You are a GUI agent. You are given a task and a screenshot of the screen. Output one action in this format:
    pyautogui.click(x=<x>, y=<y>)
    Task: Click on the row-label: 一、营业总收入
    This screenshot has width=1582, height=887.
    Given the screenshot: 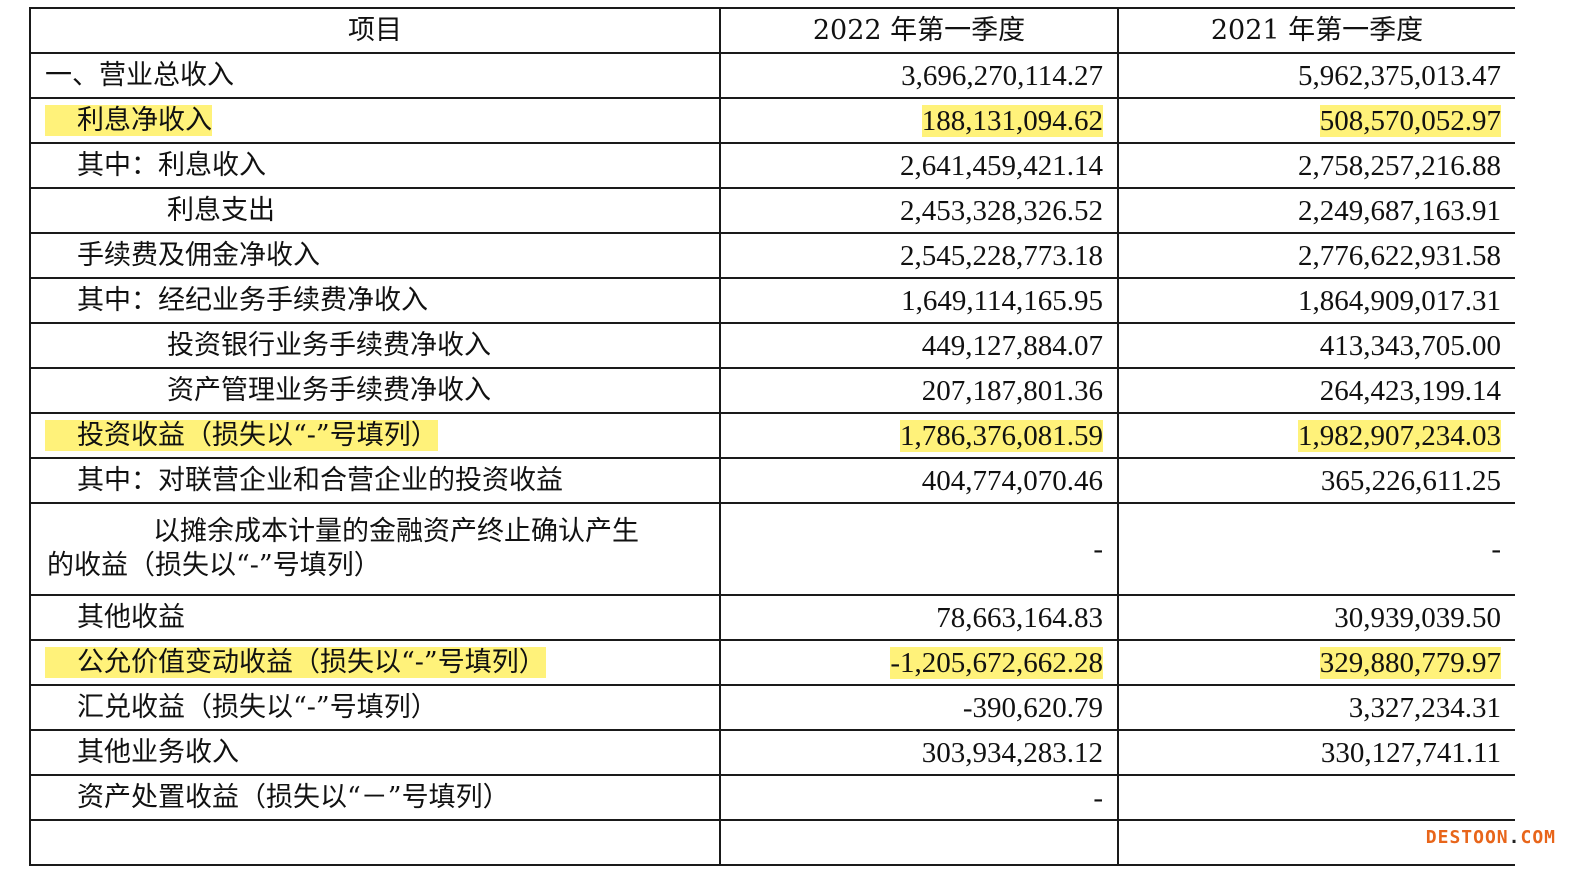 What is the action you would take?
    pyautogui.click(x=375, y=75)
    